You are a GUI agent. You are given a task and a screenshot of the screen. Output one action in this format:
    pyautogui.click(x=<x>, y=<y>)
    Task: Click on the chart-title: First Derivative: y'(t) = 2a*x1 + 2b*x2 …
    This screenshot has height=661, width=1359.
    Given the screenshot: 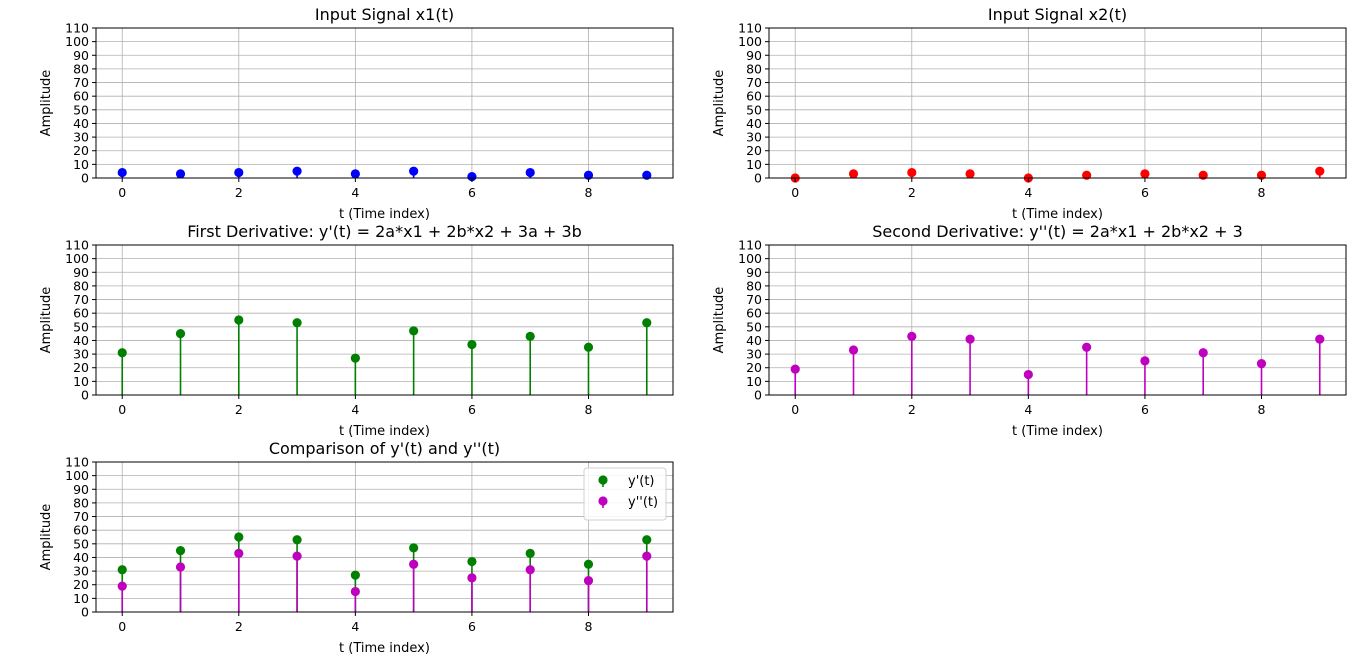 What is the action you would take?
    pyautogui.click(x=384, y=231)
    